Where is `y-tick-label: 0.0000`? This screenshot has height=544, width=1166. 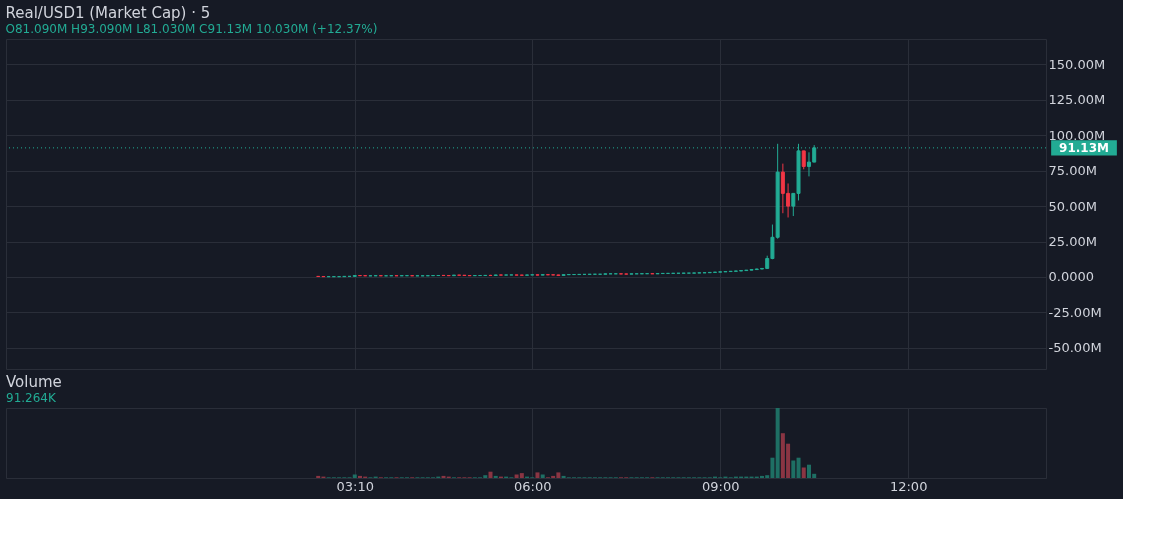
y-tick-label: 0.0000 is located at coordinates (1071, 277).